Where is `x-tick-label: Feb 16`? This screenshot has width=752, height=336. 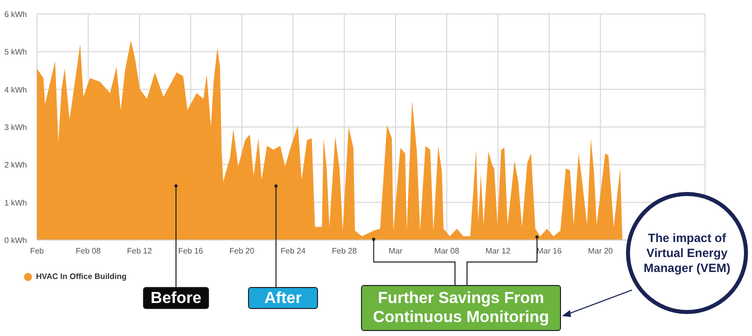
x-tick-label: Feb 16 is located at coordinates (191, 251).